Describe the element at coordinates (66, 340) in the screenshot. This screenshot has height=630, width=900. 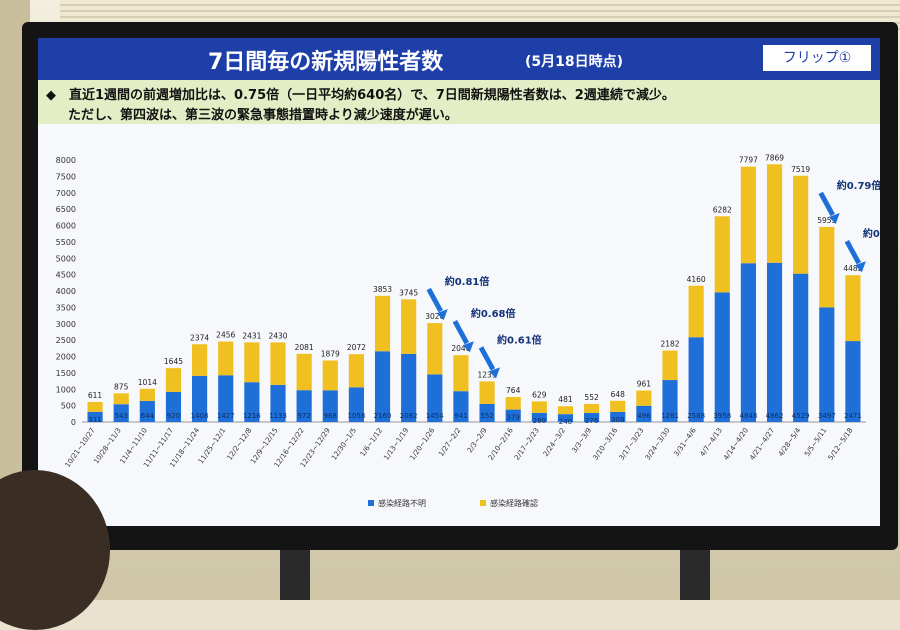
I see `y-tick-label: 2500` at that location.